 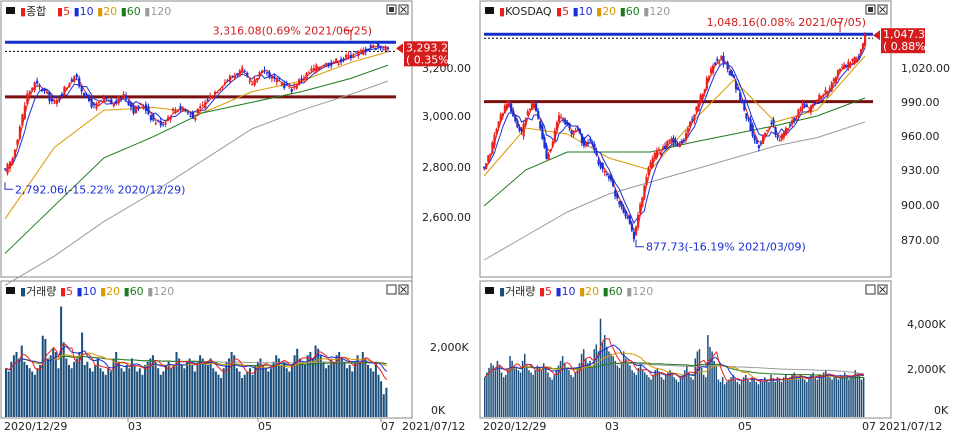 What do you see at coordinates (525, 11) in the screenshot?
I see `svg-text: ▮KOSDAQ` at bounding box center [525, 11].